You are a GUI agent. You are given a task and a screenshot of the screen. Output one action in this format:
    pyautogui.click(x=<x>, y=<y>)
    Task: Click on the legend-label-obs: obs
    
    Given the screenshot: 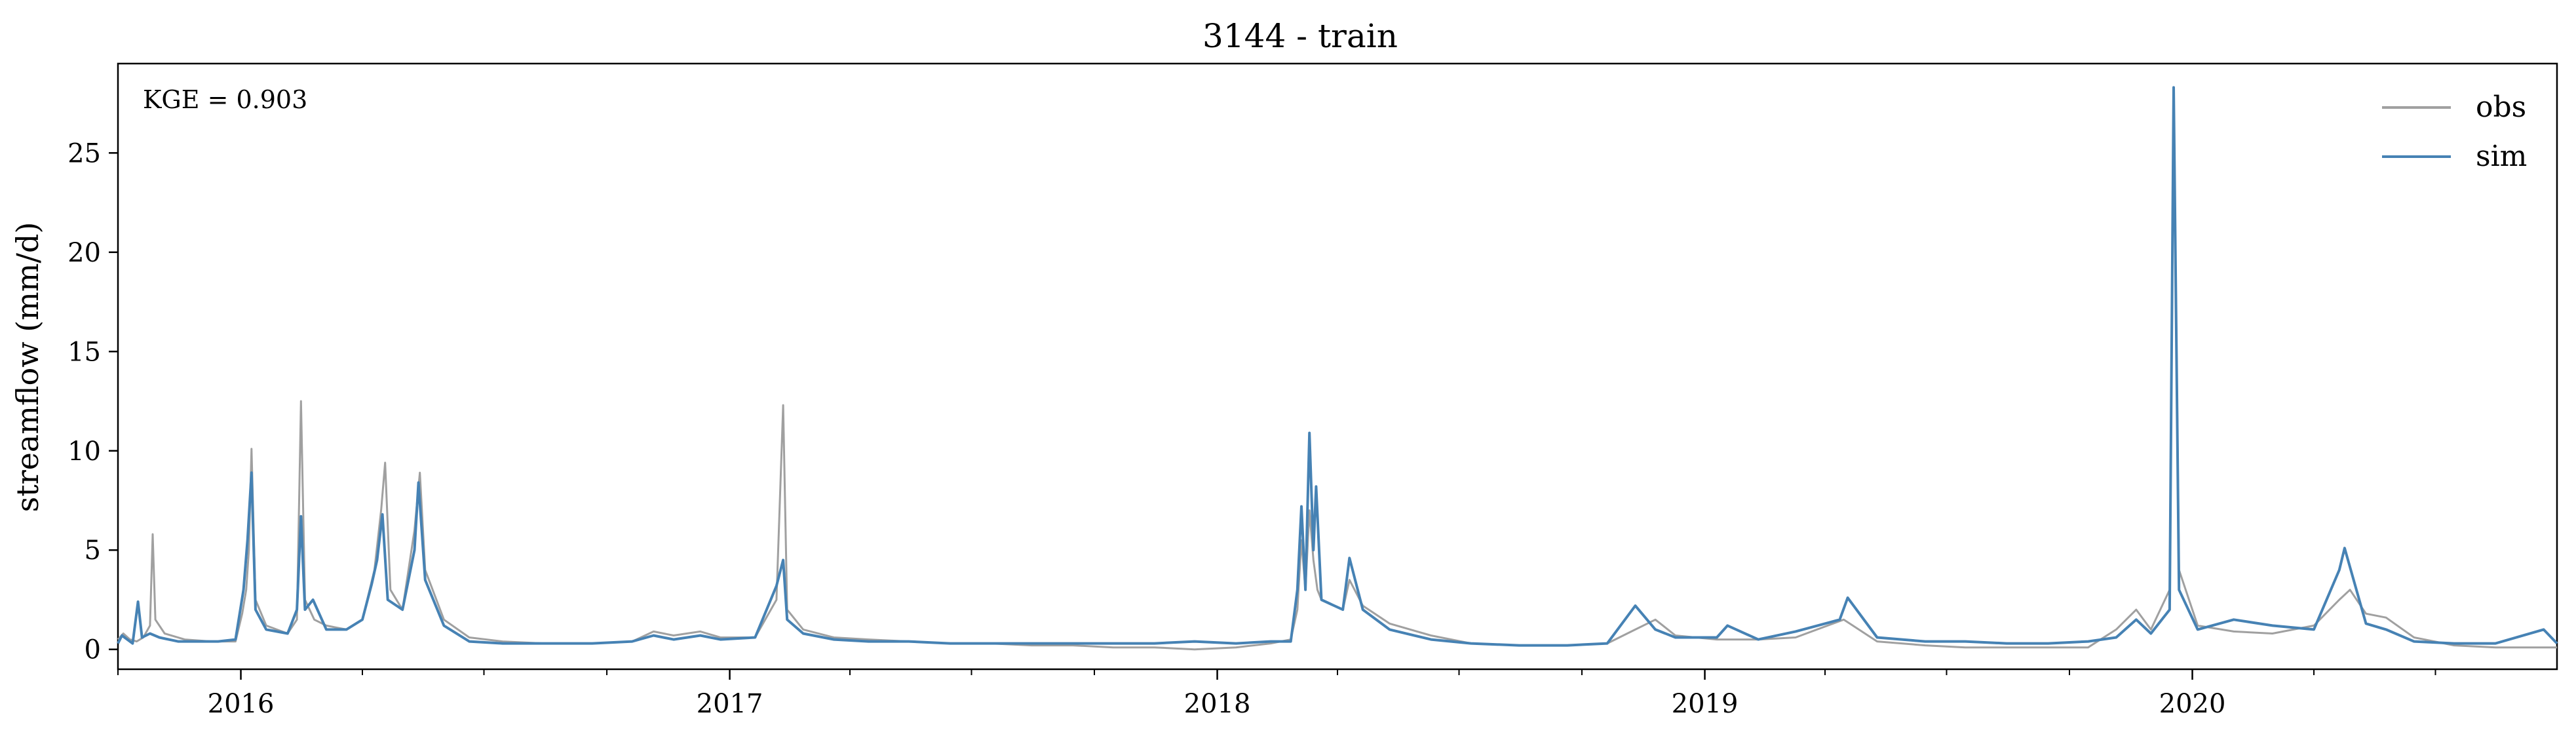 What is the action you would take?
    pyautogui.click(x=2501, y=107)
    